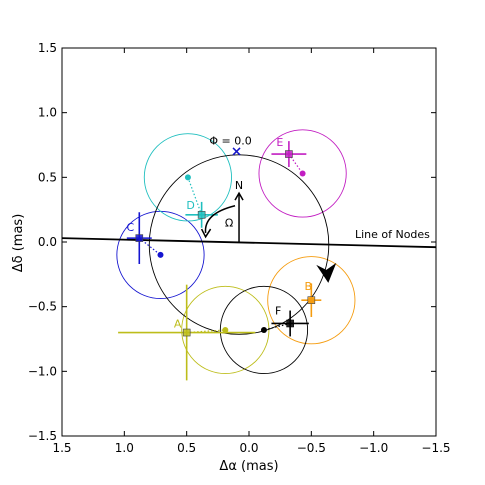 The width and height of the screenshot is (485, 485). I want to click on omega-arc, so click(220, 219).